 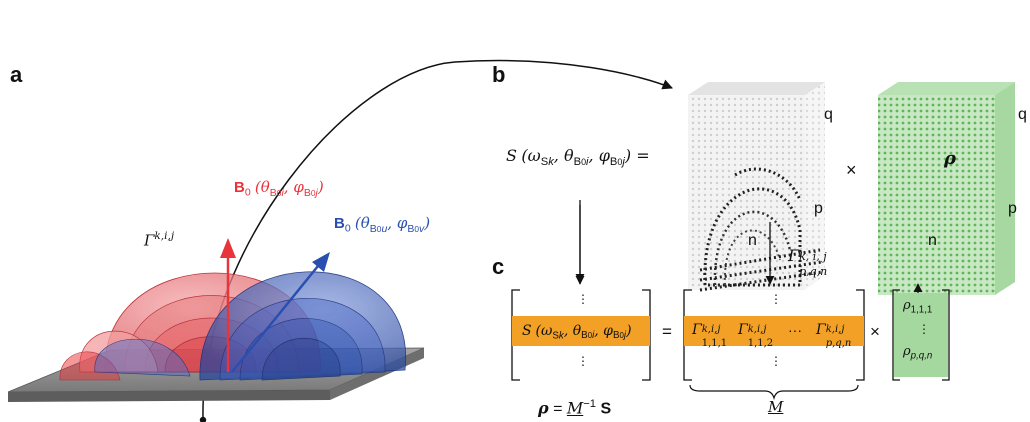 I want to click on row-sub-i: i, so click(x=593, y=336).